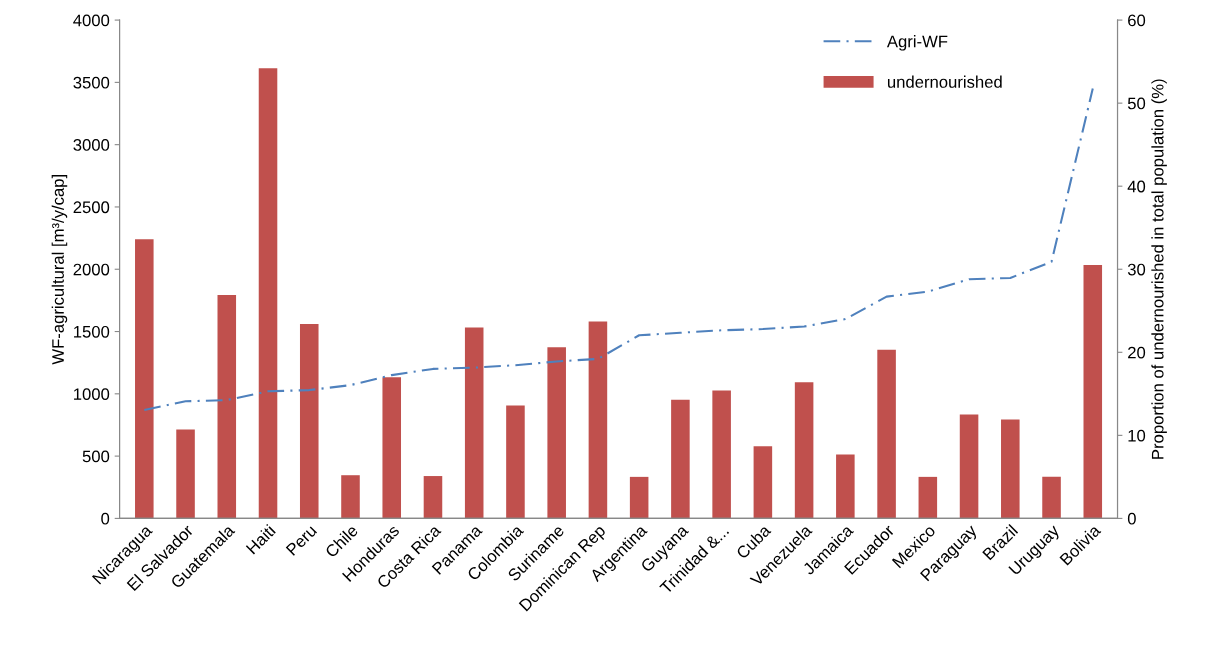 This screenshot has height=648, width=1220. I want to click on y2-tick-label: 30, so click(1136, 269).